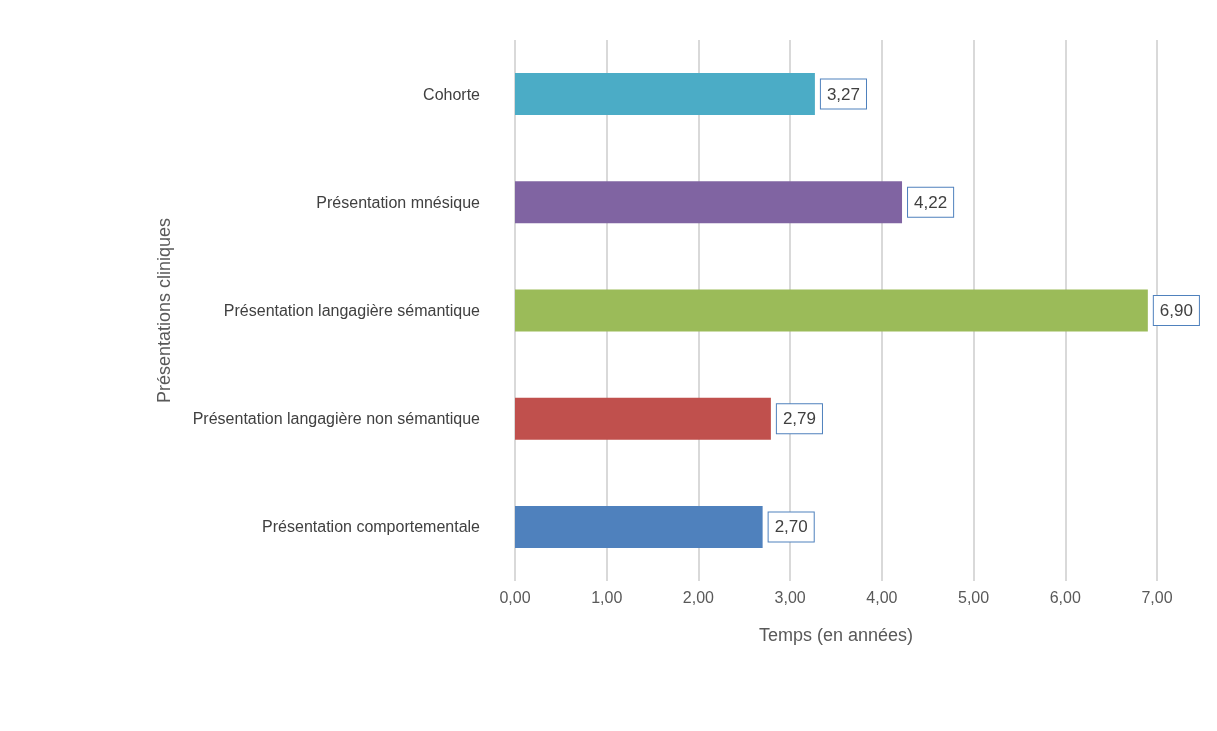 This screenshot has width=1217, height=731. I want to click on x-tick-label: 5,00, so click(974, 597).